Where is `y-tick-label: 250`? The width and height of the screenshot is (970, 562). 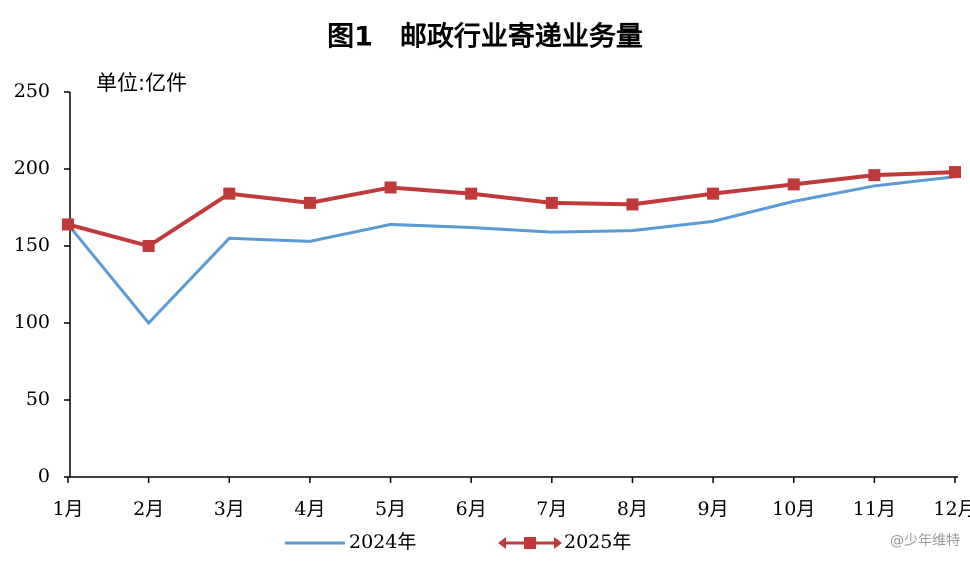
y-tick-label: 250 is located at coordinates (32, 91).